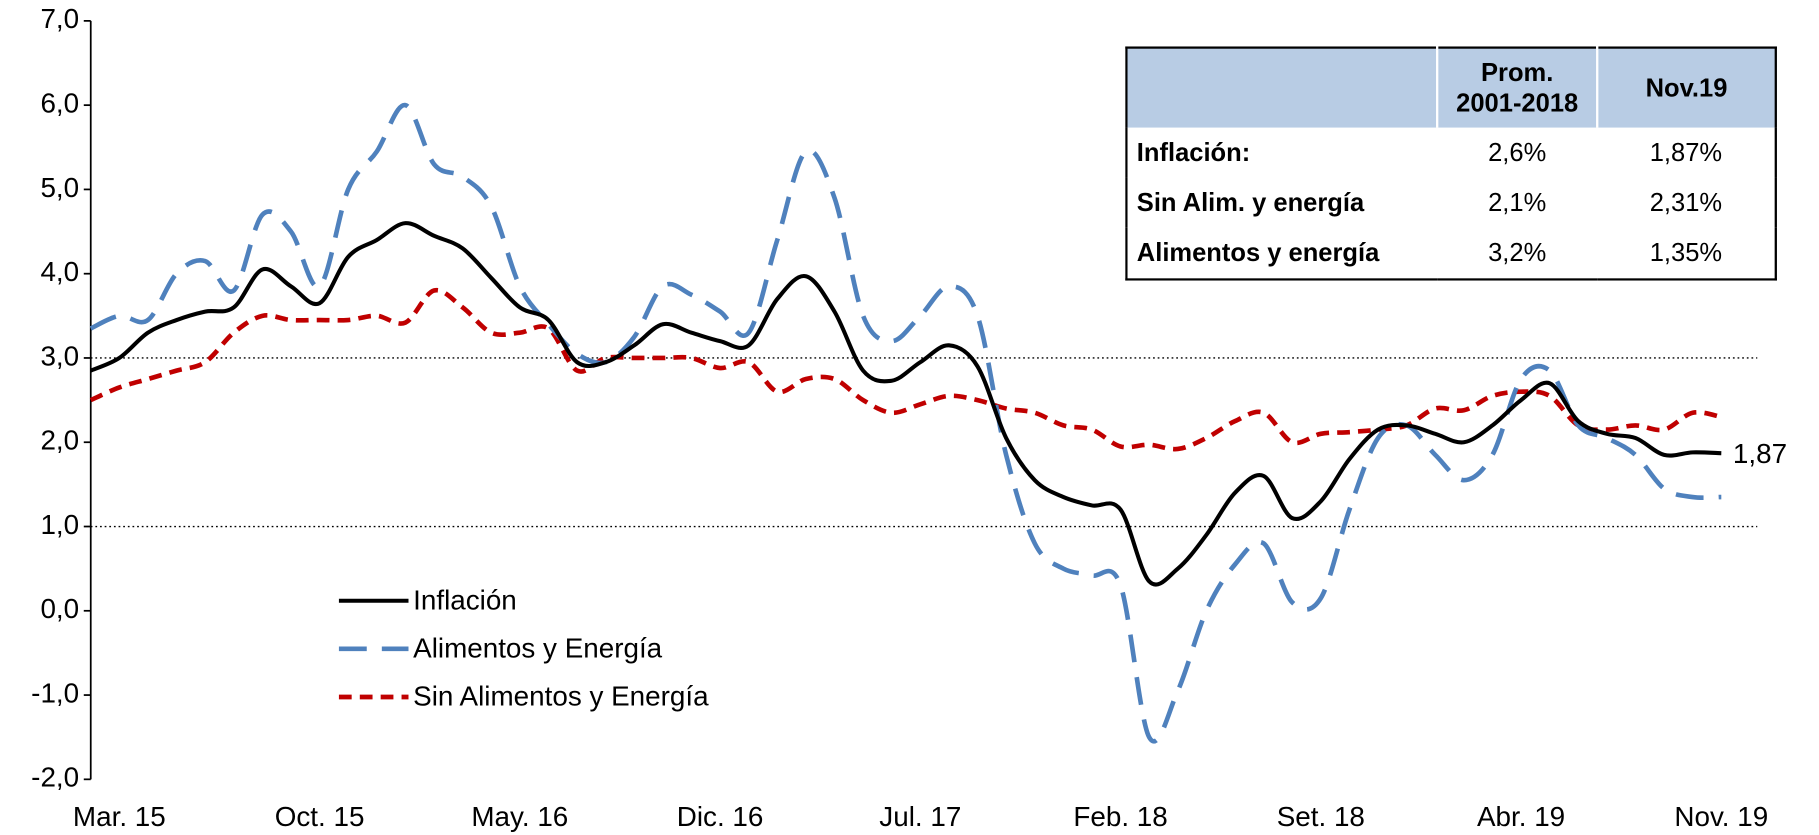 The image size is (1819, 835). Describe the element at coordinates (1517, 202) in the screenshot. I see `cell: 2,1%` at that location.